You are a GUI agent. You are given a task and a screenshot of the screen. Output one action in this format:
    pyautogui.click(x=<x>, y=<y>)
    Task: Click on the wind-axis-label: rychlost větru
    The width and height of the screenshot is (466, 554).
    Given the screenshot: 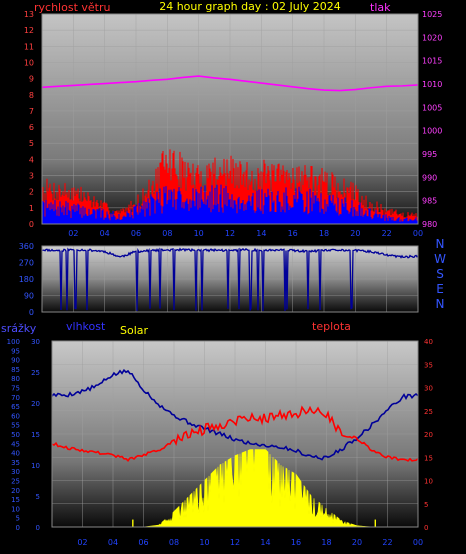 What is the action you would take?
    pyautogui.click(x=72, y=7)
    